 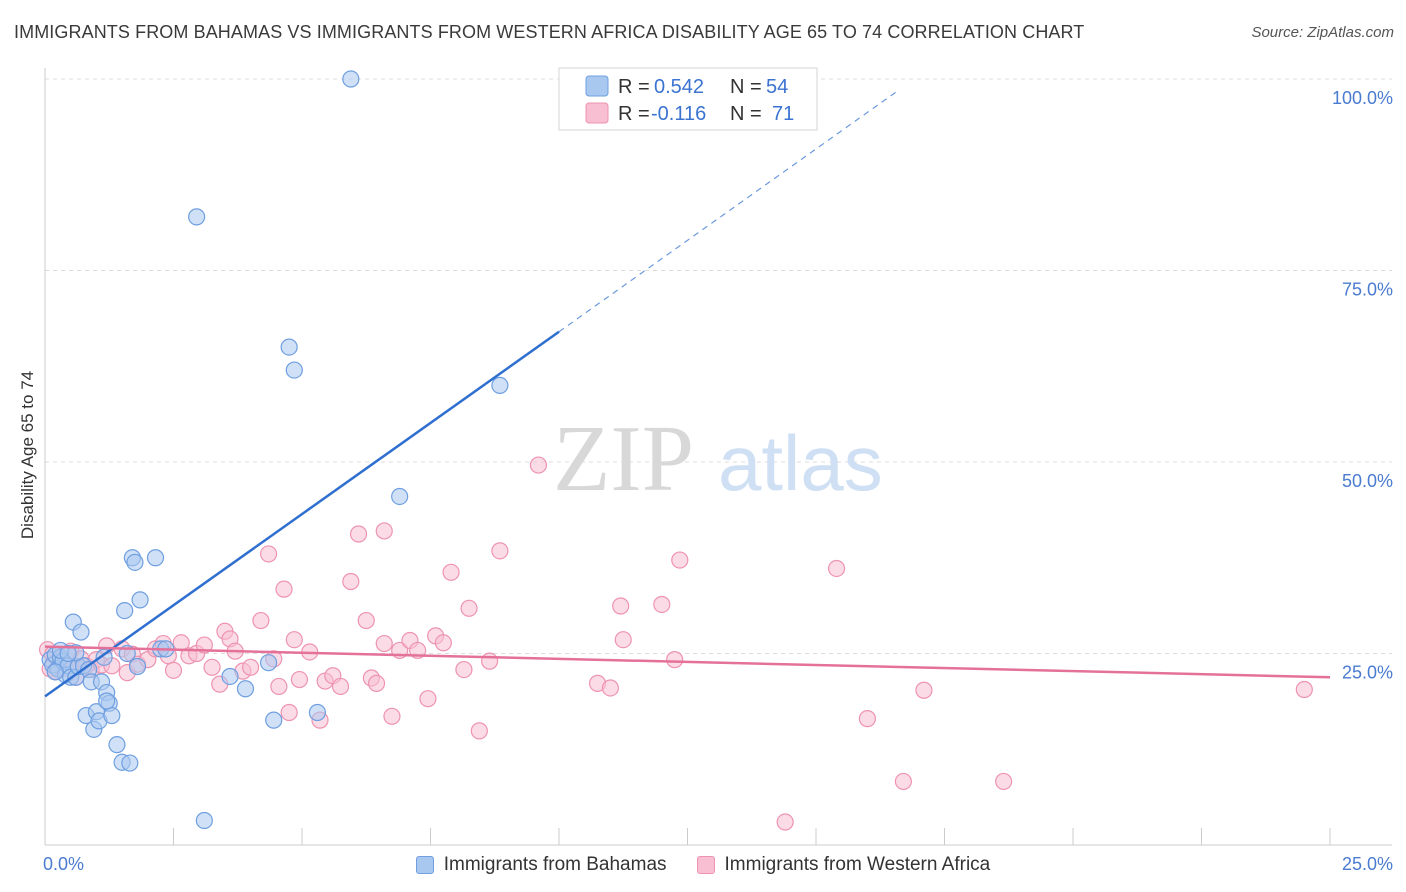 I want to click on legend-swatch-bahamas, so click(x=424, y=865).